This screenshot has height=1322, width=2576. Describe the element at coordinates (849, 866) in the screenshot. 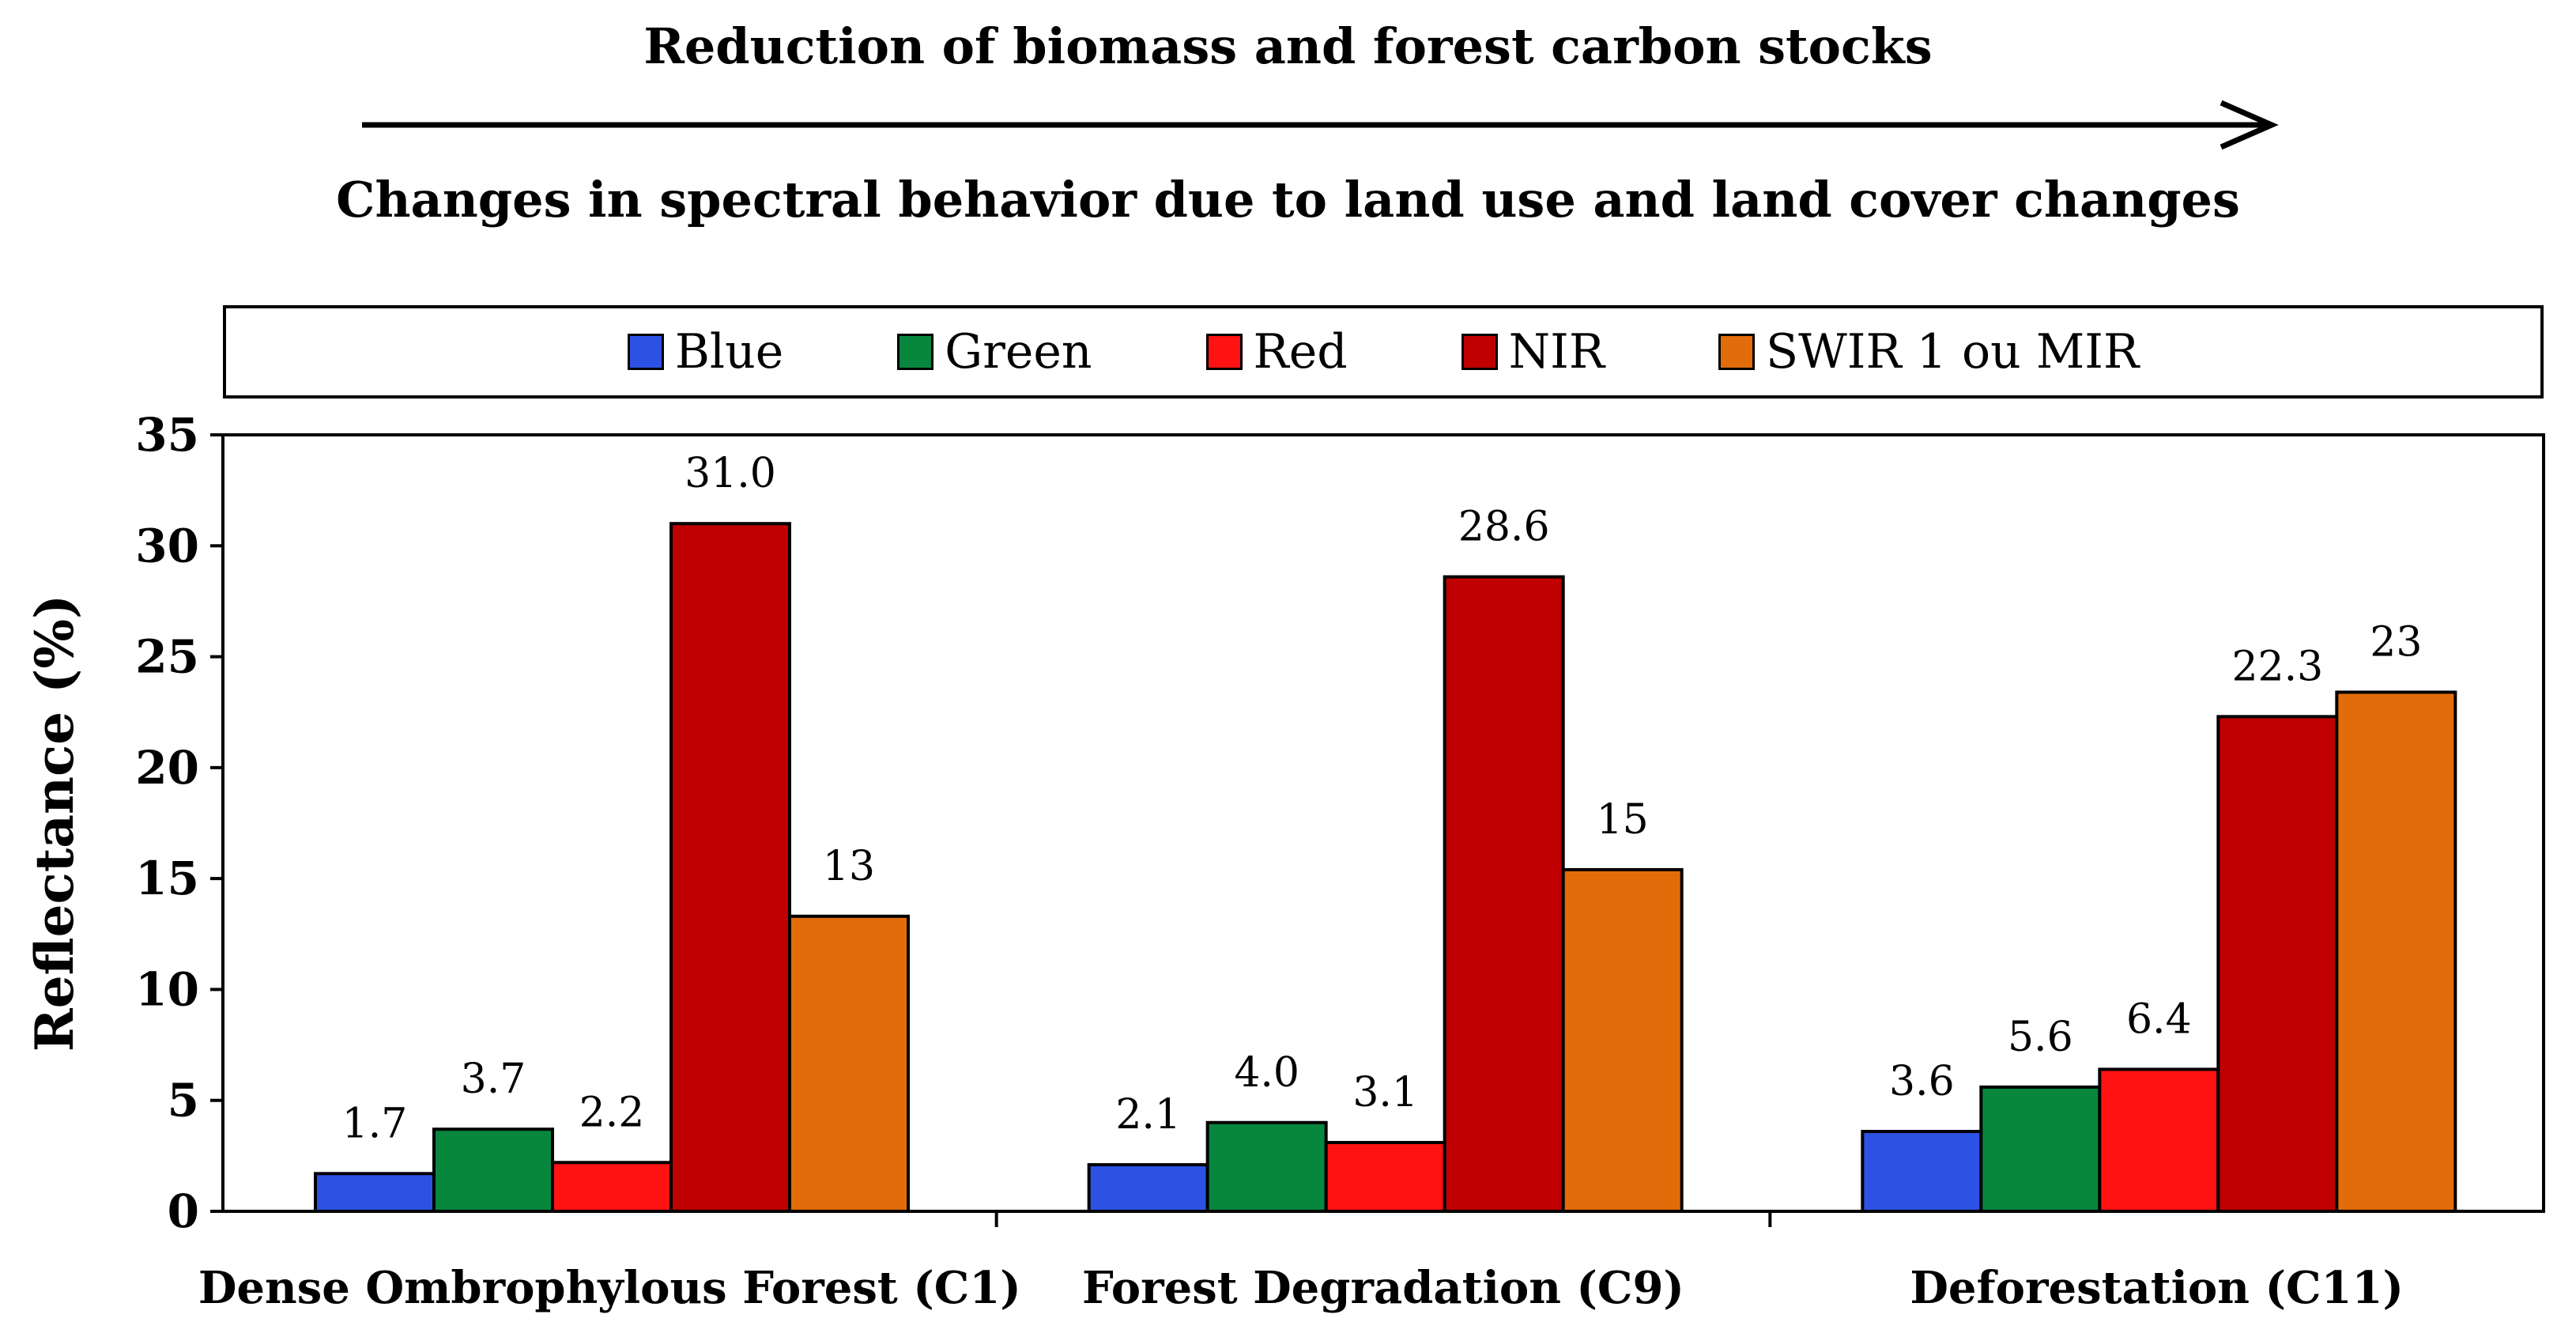

I see `data-label: 13` at that location.